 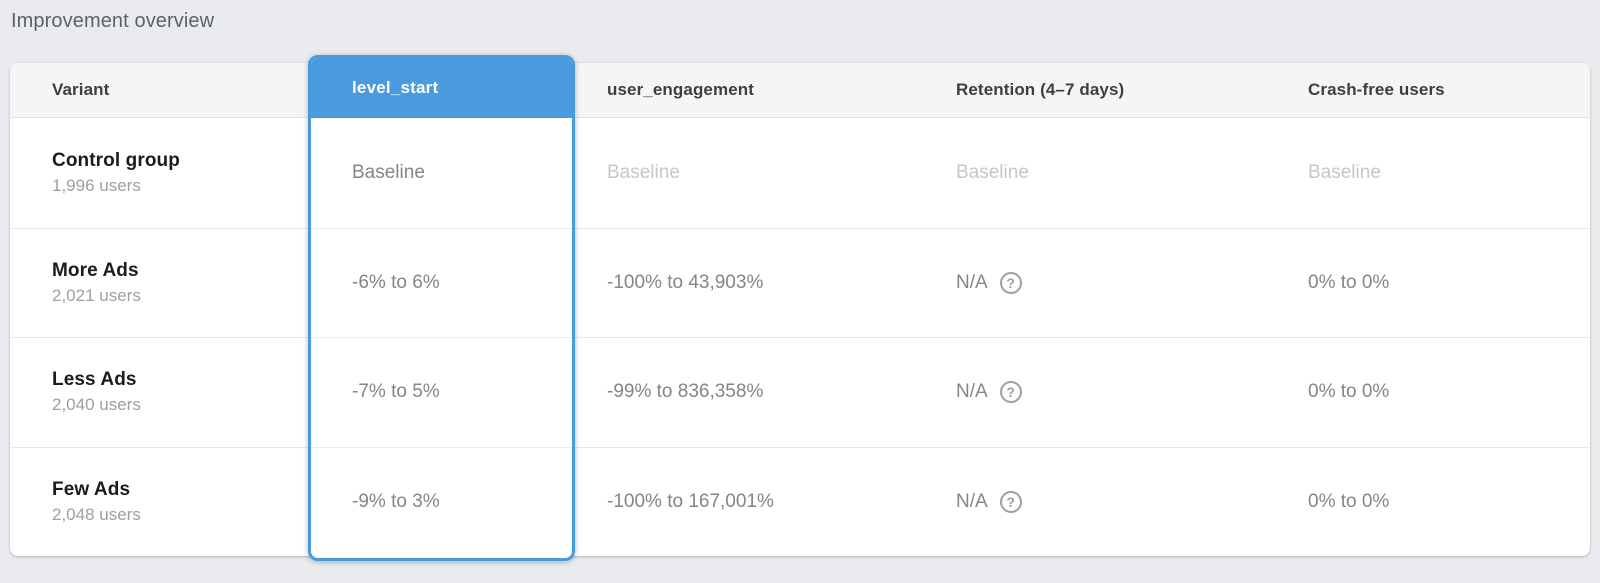 I want to click on level-start-value: -9% to 3%, so click(x=441, y=501).